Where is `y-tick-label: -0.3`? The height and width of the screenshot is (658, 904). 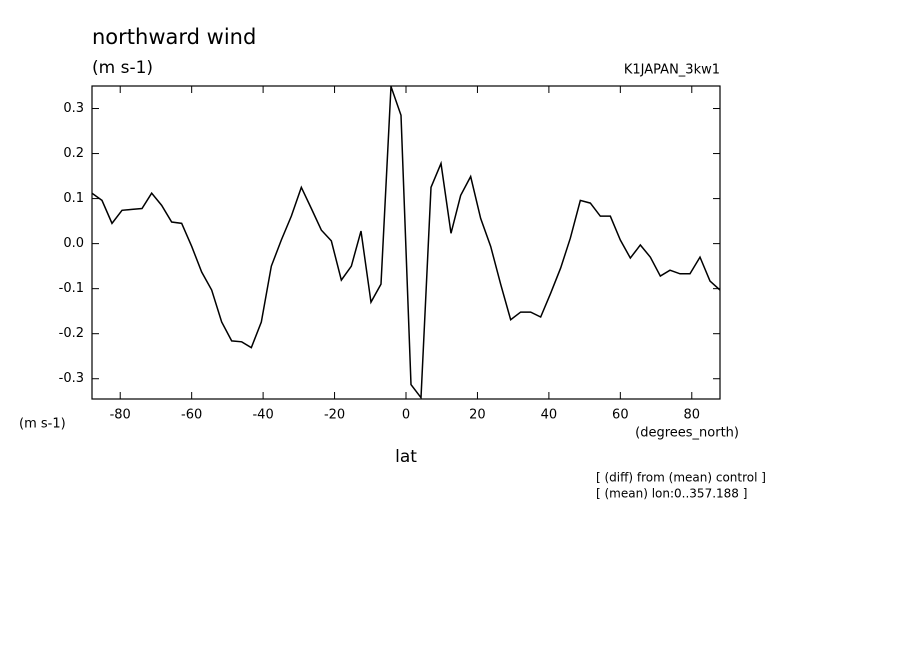 y-tick-label: -0.3 is located at coordinates (71, 378).